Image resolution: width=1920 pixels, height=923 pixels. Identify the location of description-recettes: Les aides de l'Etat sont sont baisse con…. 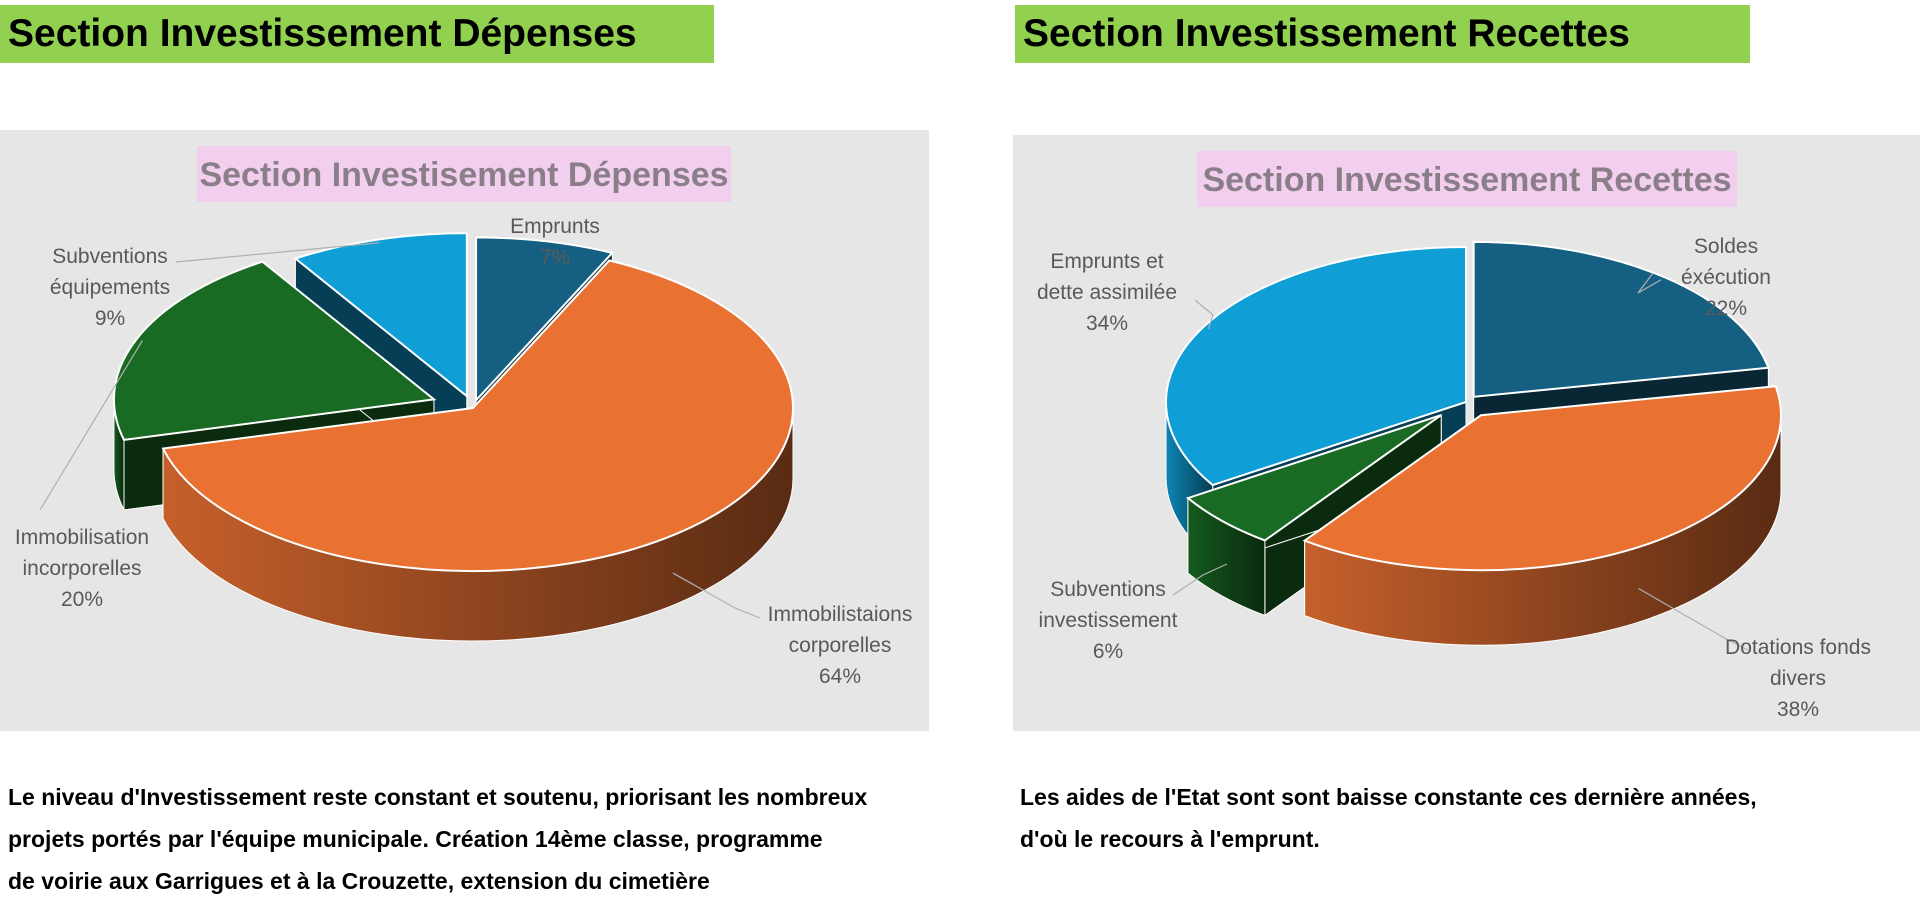
(1388, 818).